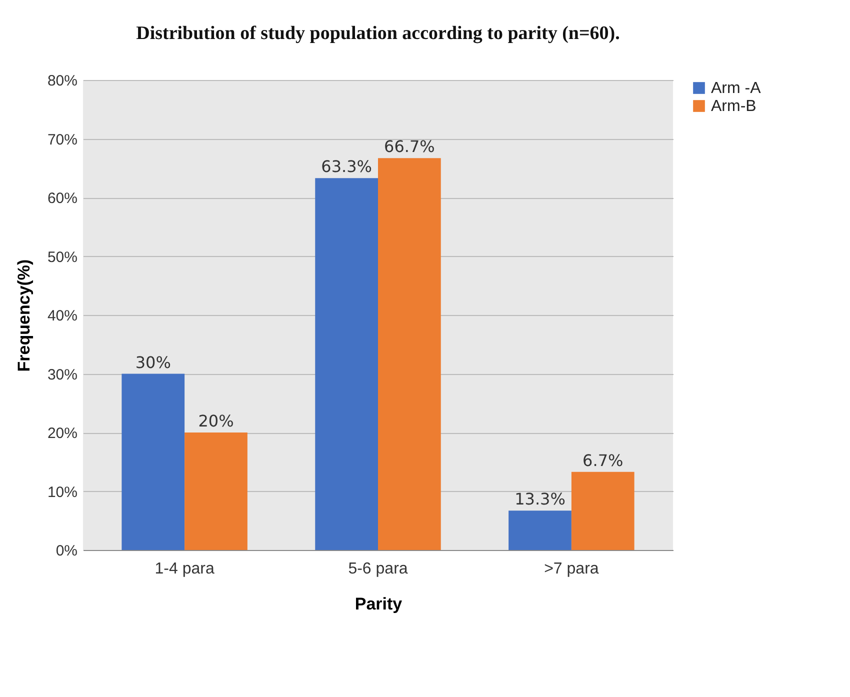  What do you see at coordinates (378, 569) in the screenshot?
I see `x-tick-label: 5-6 para` at bounding box center [378, 569].